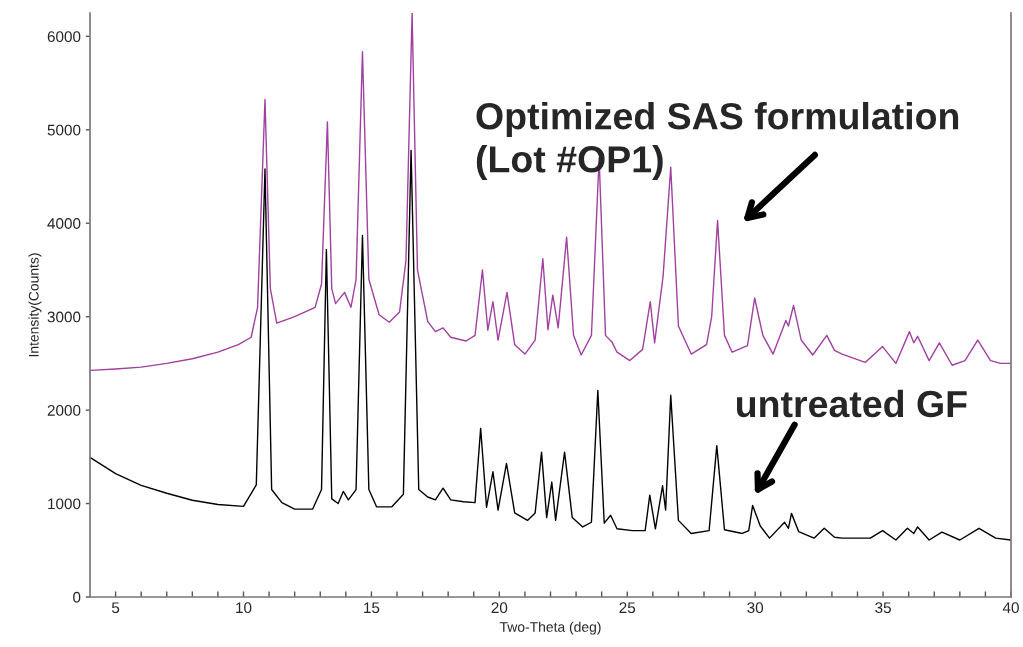  What do you see at coordinates (35, 305) in the screenshot?
I see `y-axis-title: Intensity(Counts)` at bounding box center [35, 305].